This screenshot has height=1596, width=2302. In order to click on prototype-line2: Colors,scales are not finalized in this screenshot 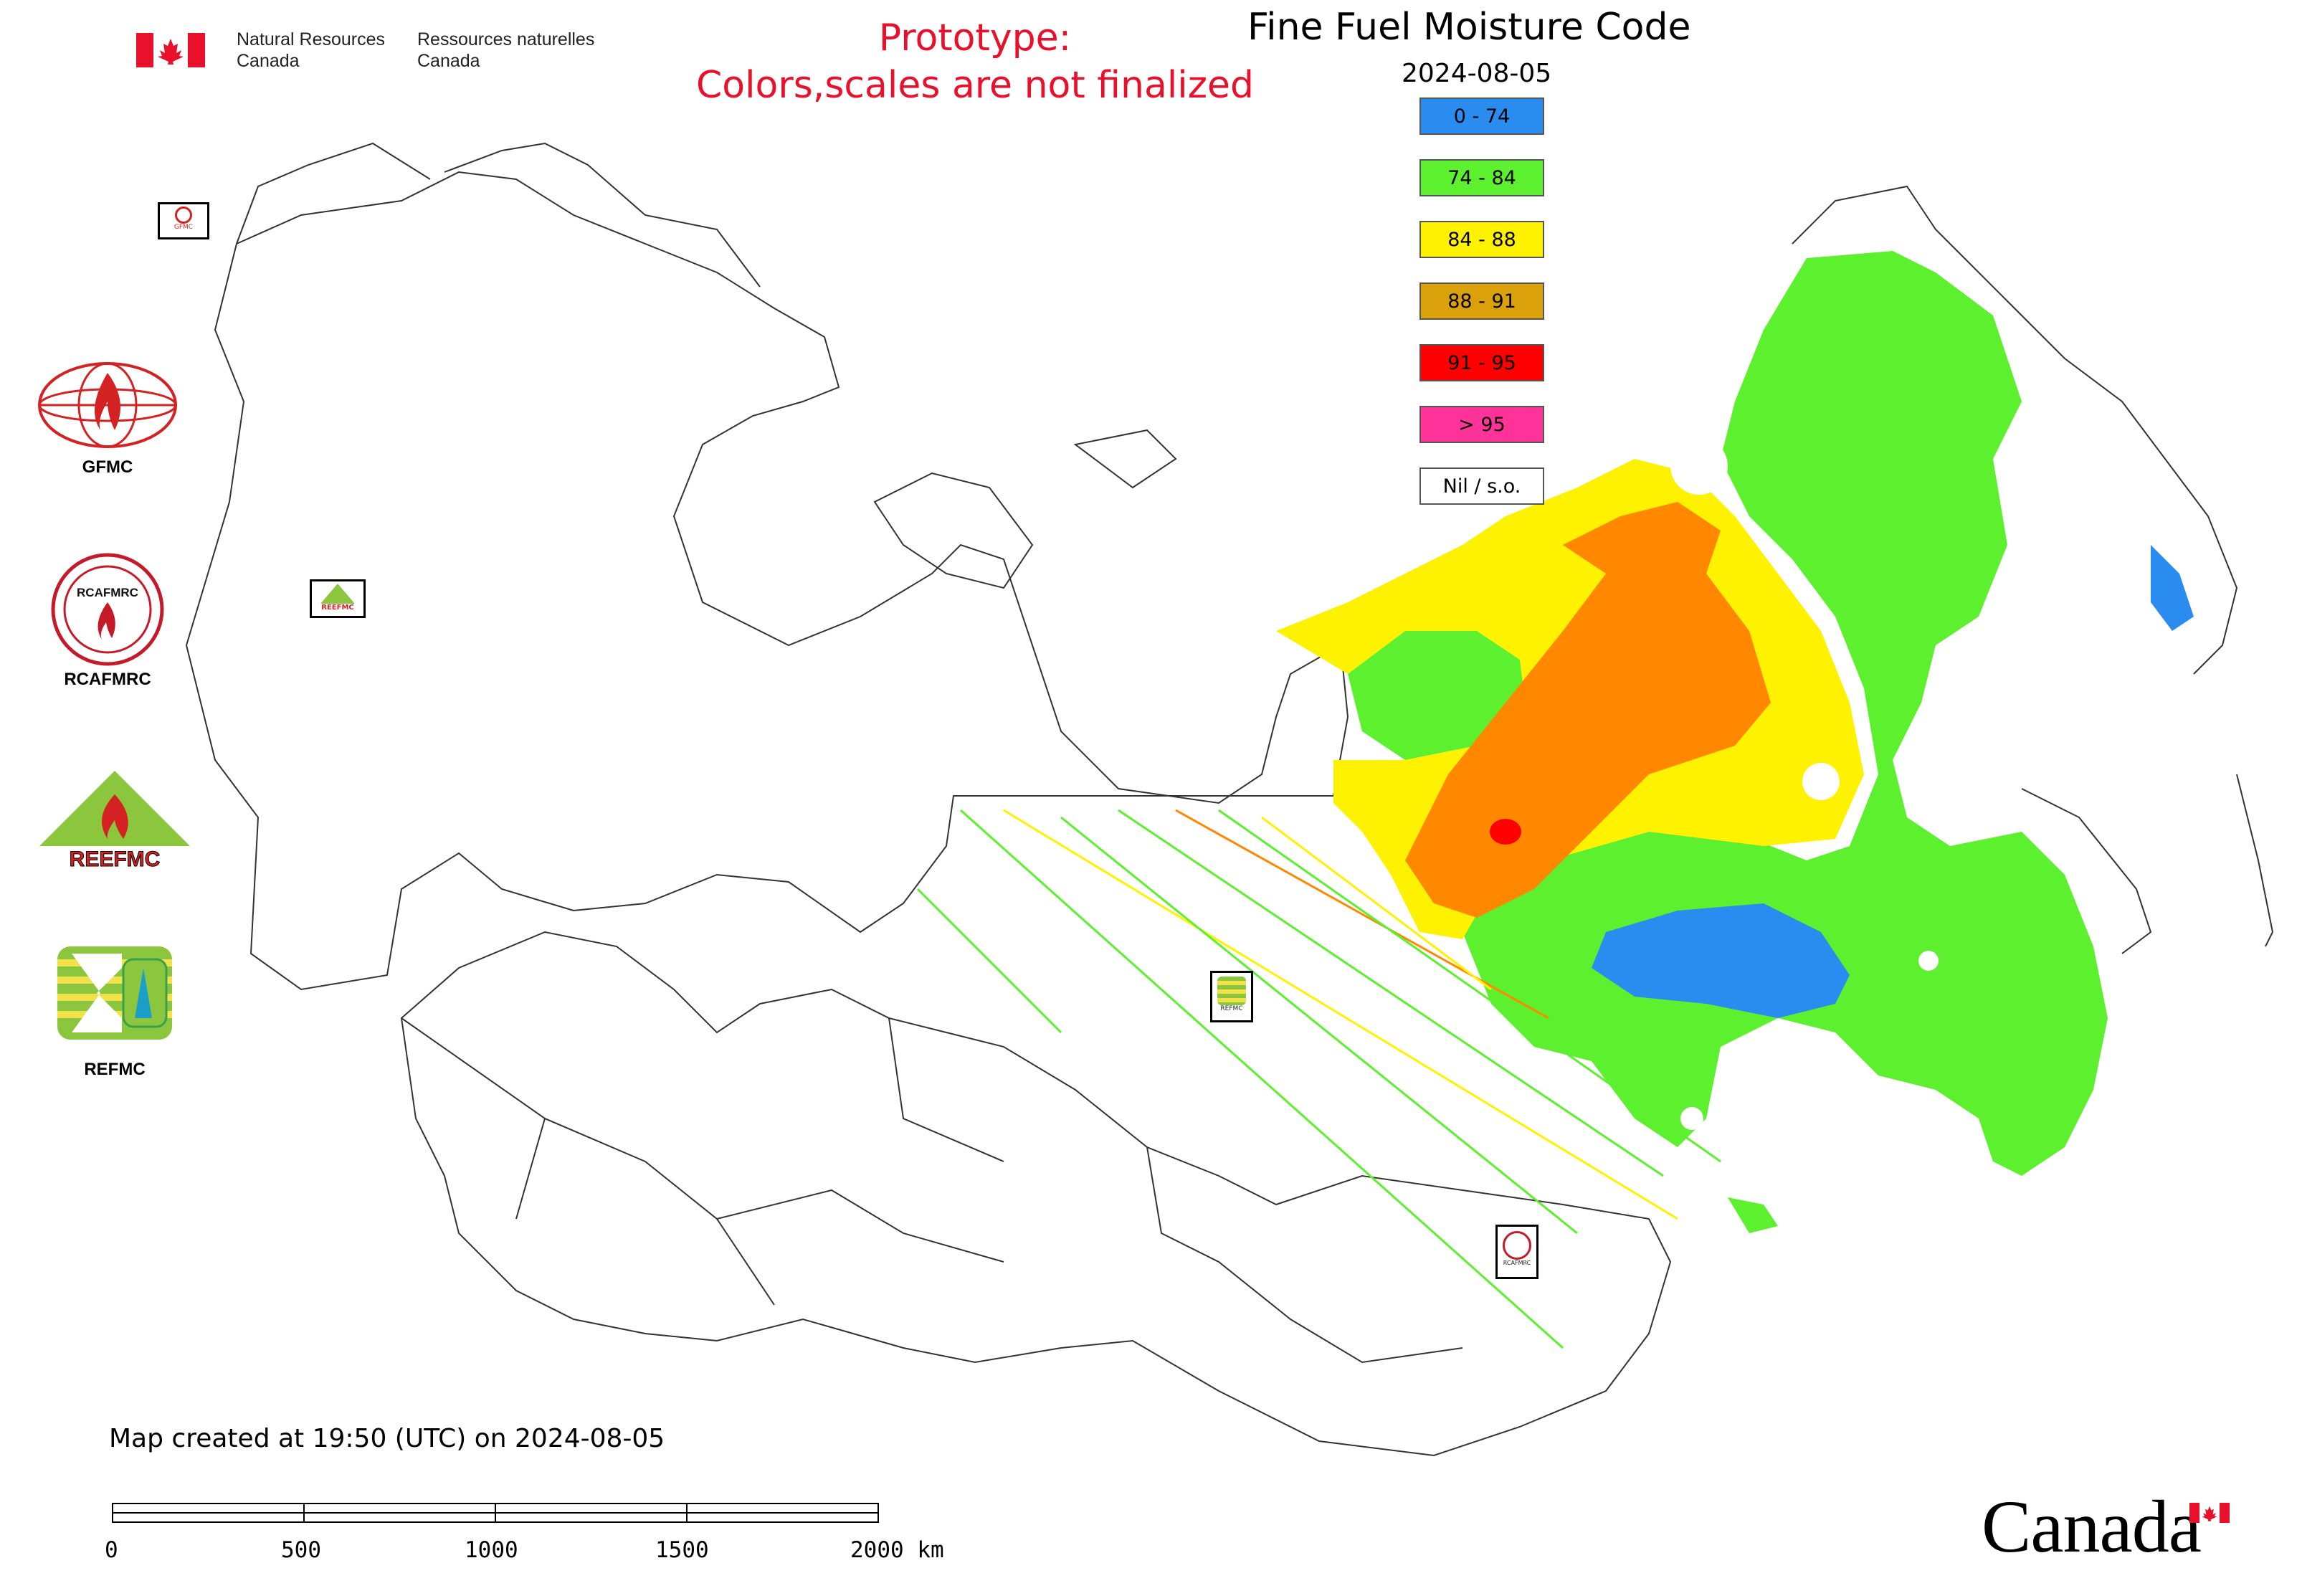, I will do `click(975, 85)`.